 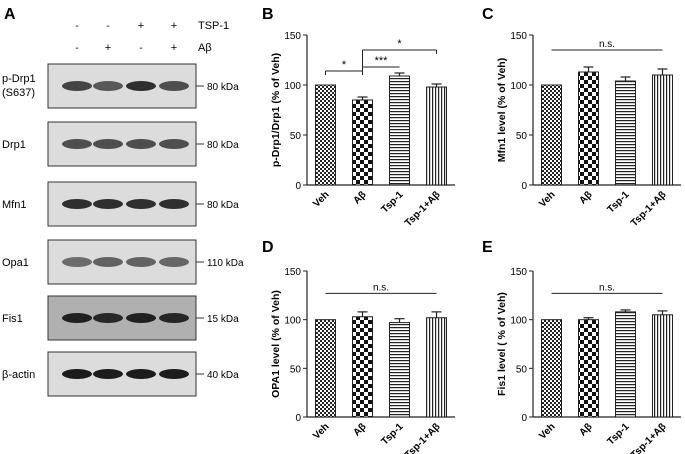 I want to click on blot-protein-label: Mfn1, so click(x=14, y=205).